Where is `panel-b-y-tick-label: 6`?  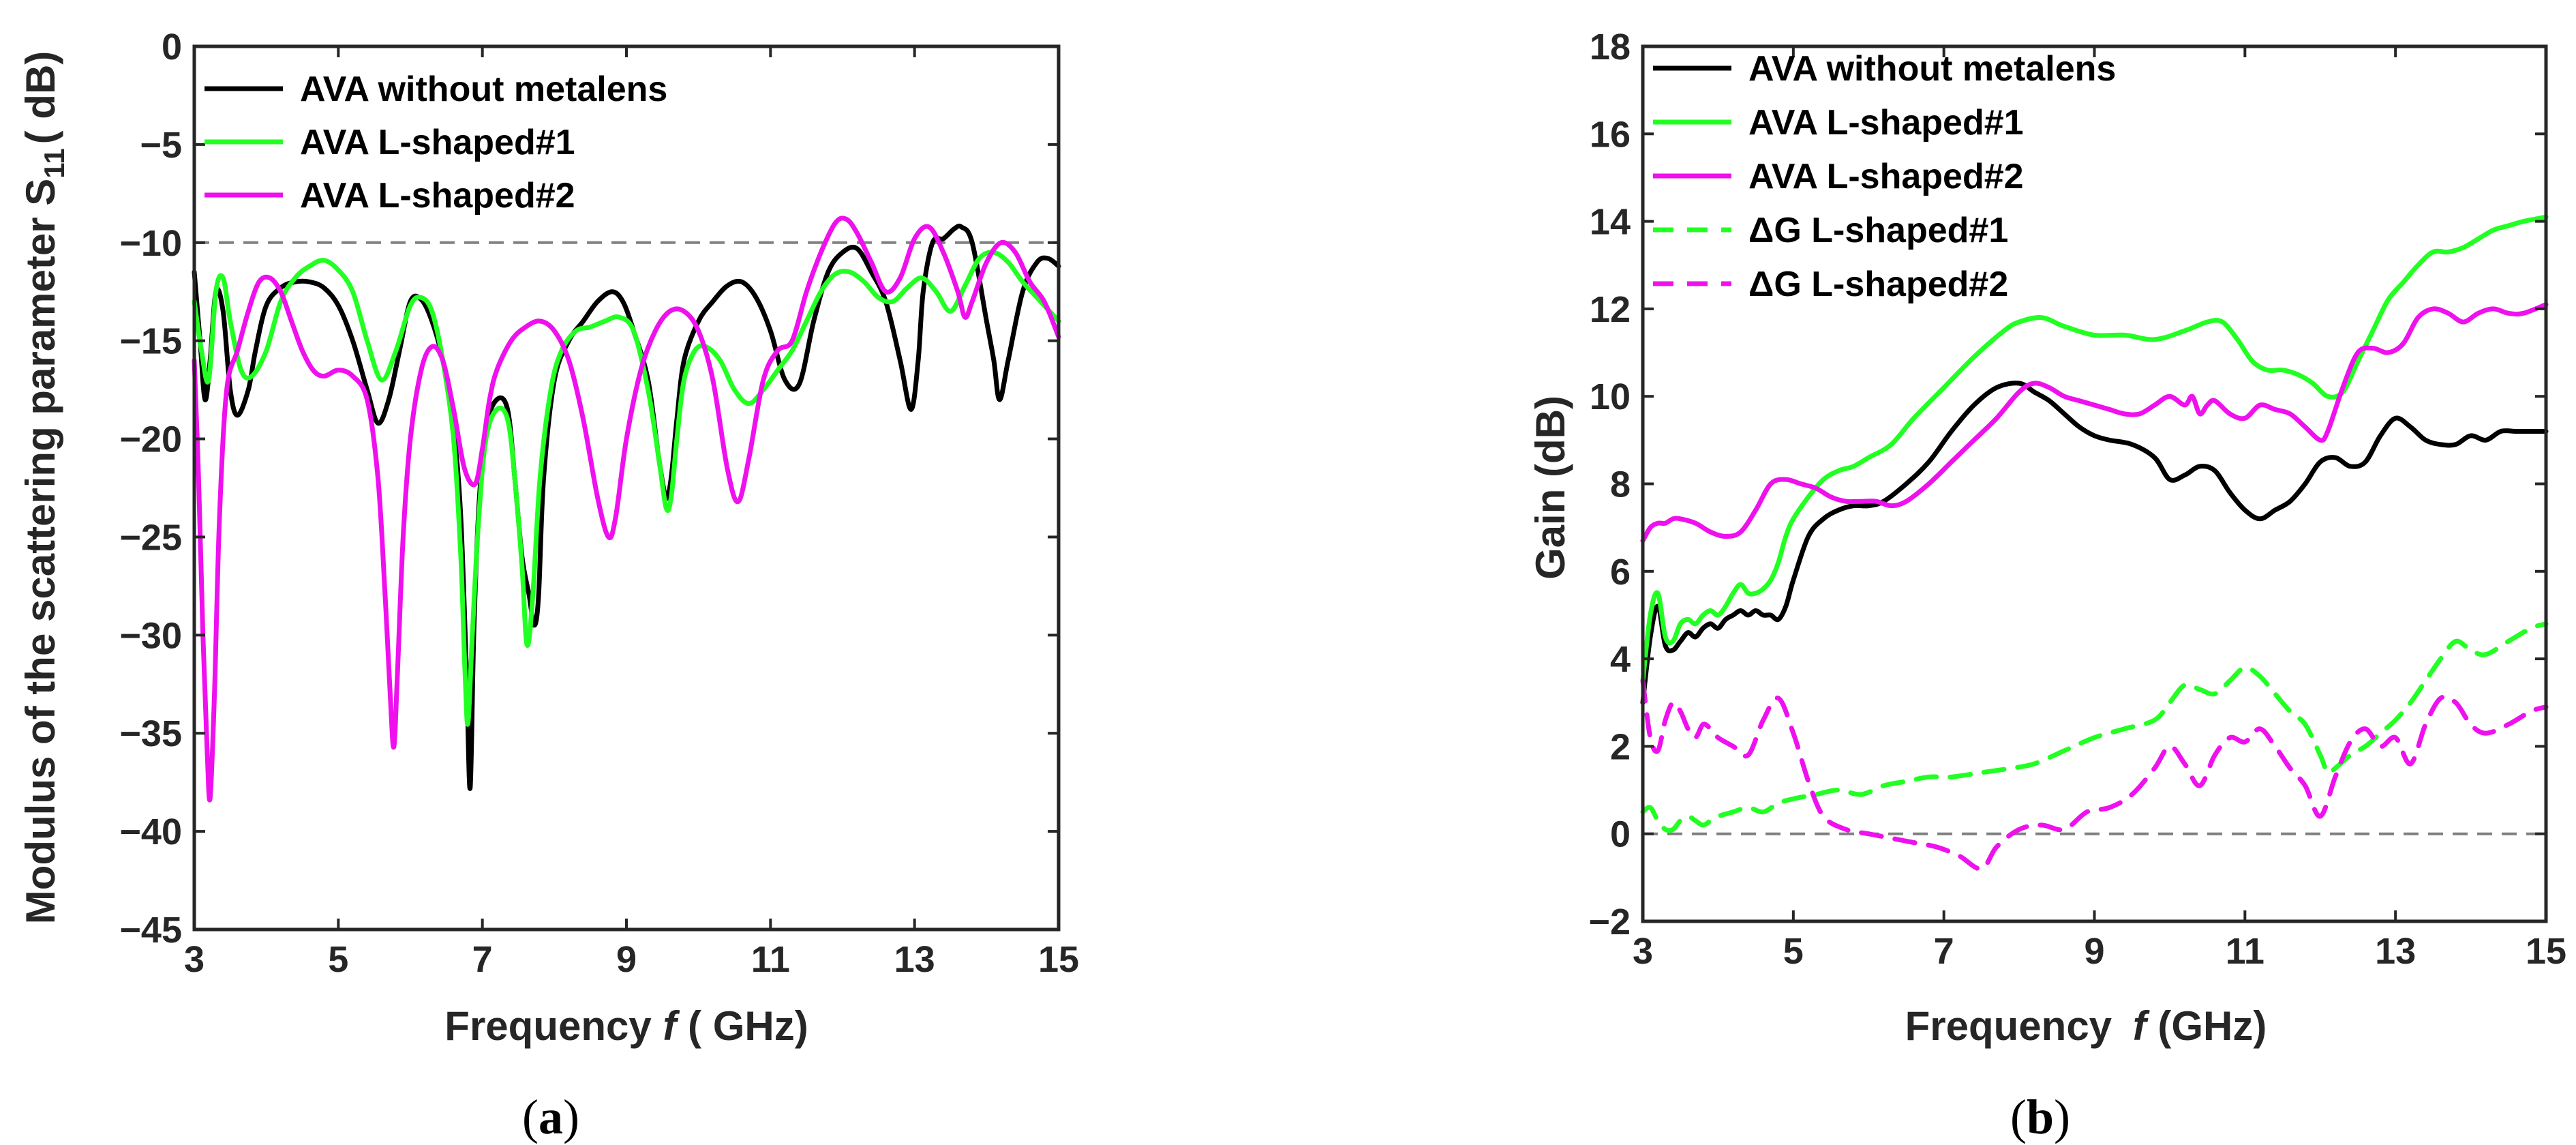
panel-b-y-tick-label: 6 is located at coordinates (1620, 572).